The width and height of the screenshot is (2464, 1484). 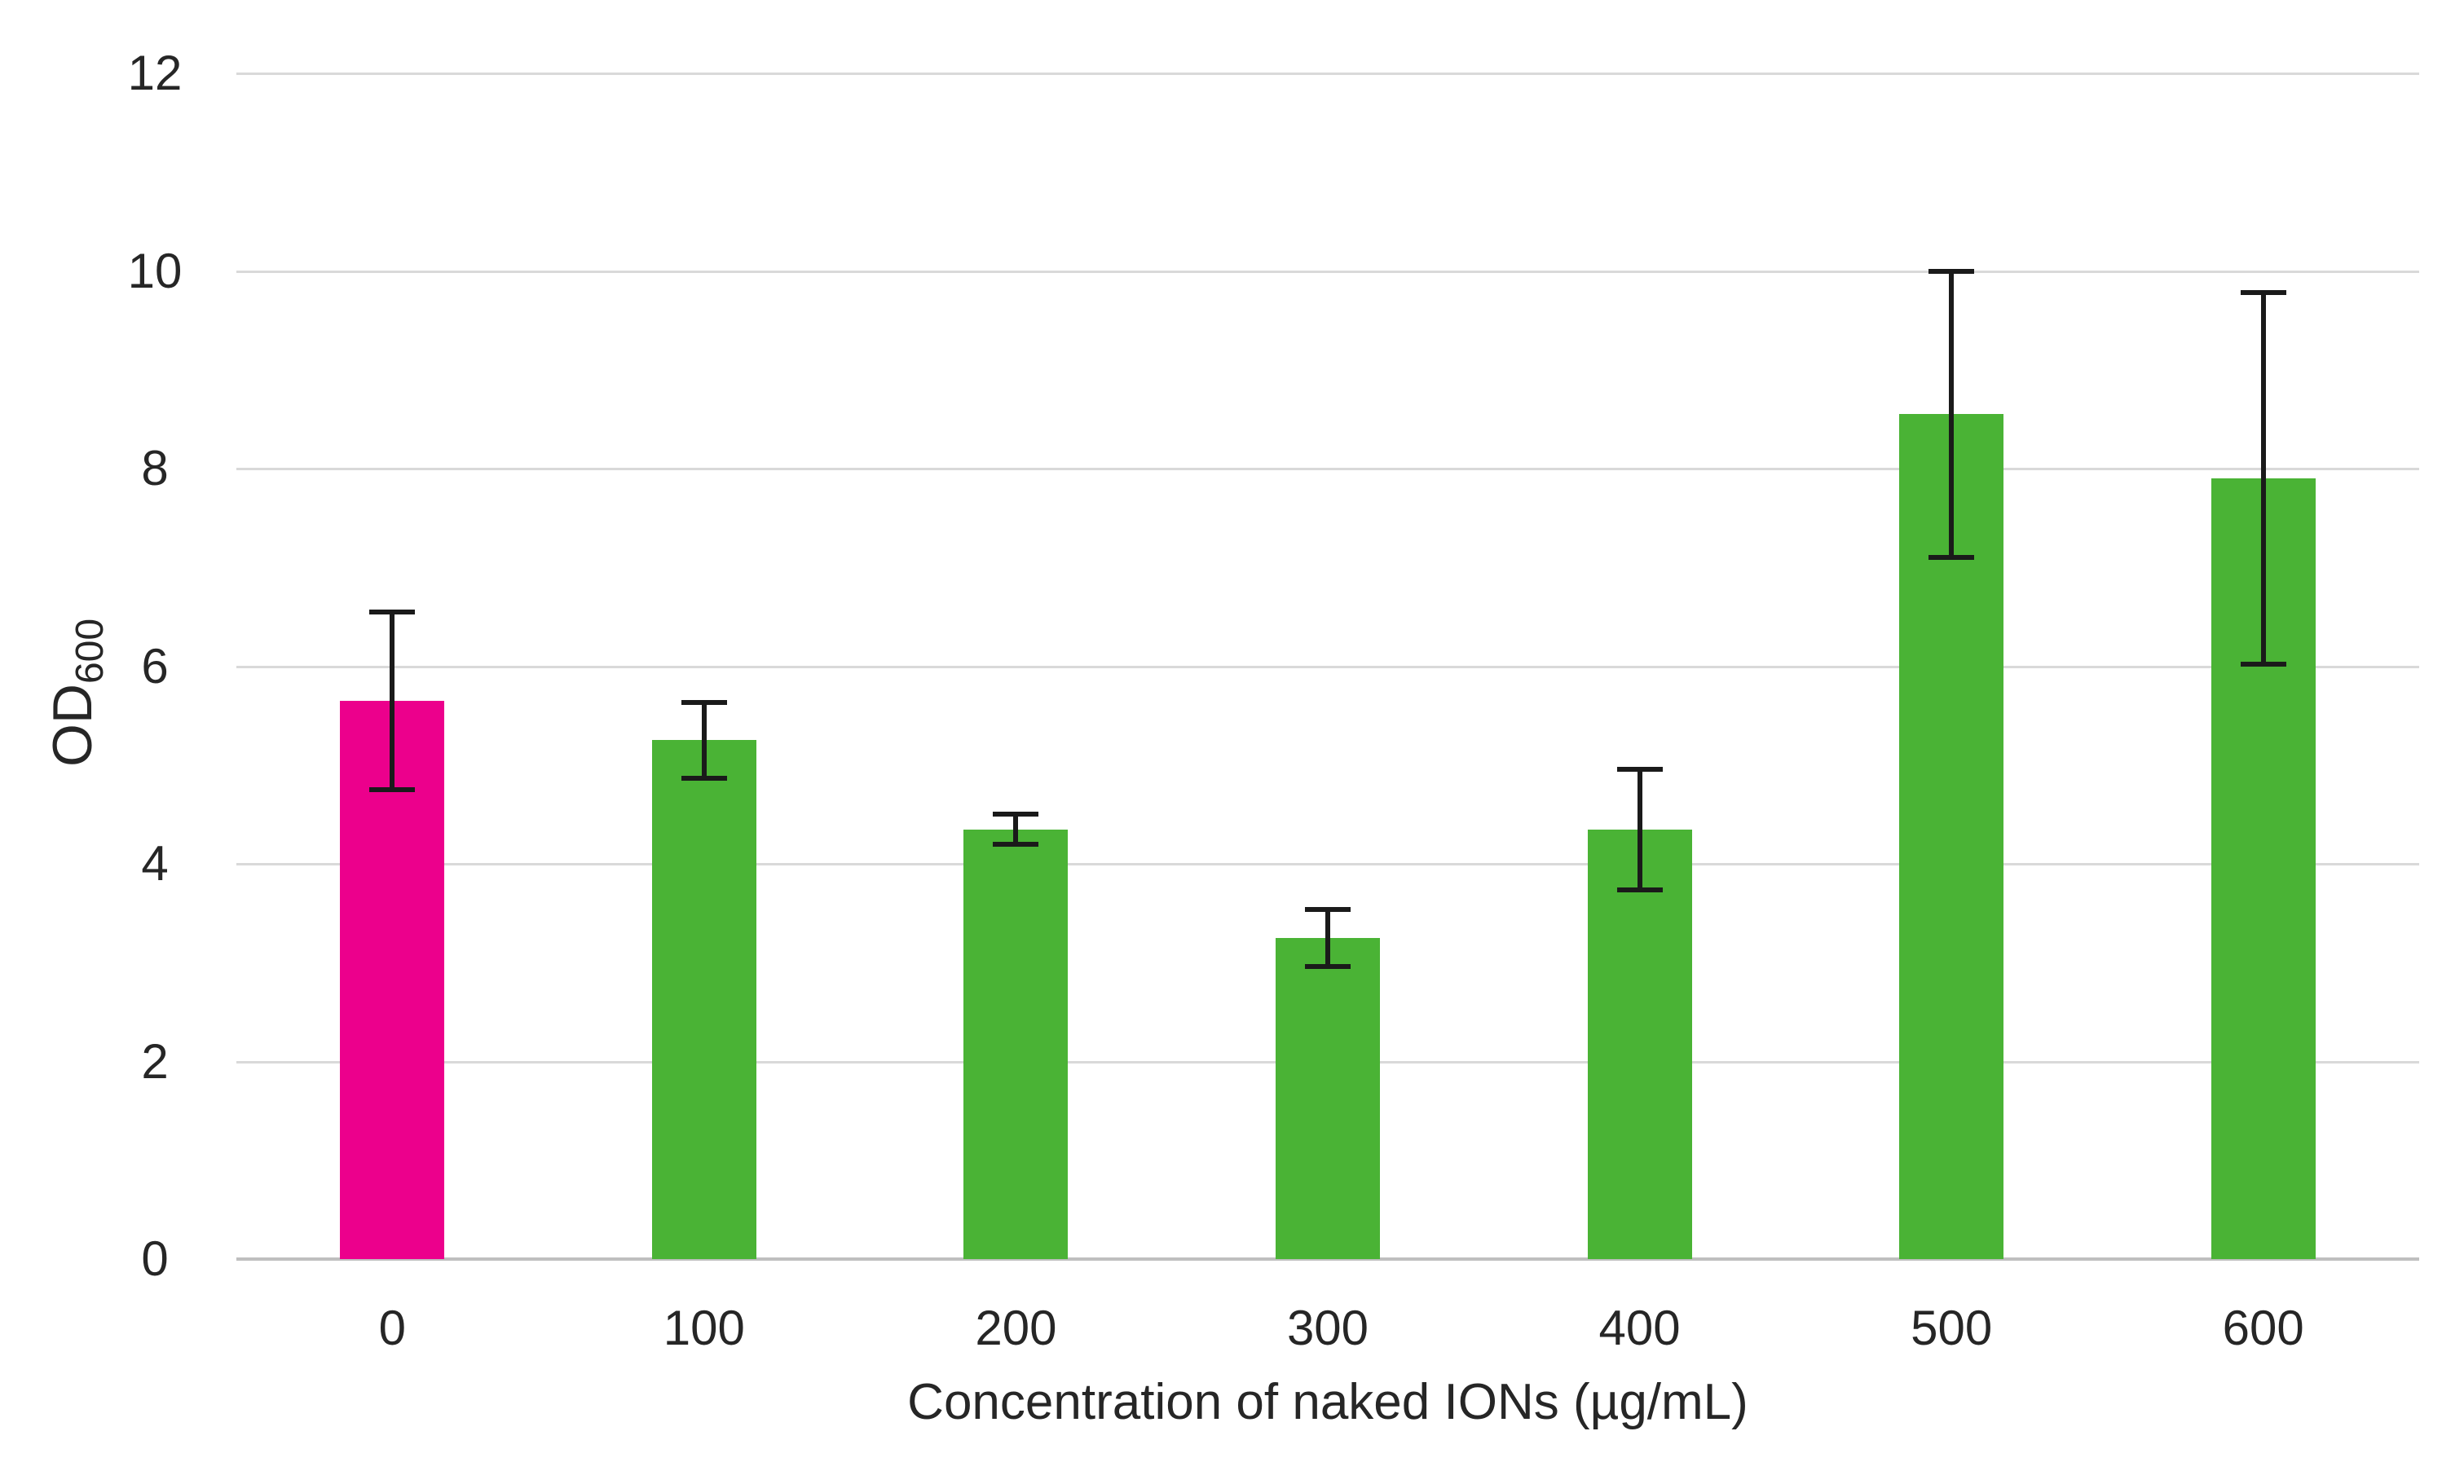 I want to click on x-tick-label: 500, so click(x=1952, y=1328).